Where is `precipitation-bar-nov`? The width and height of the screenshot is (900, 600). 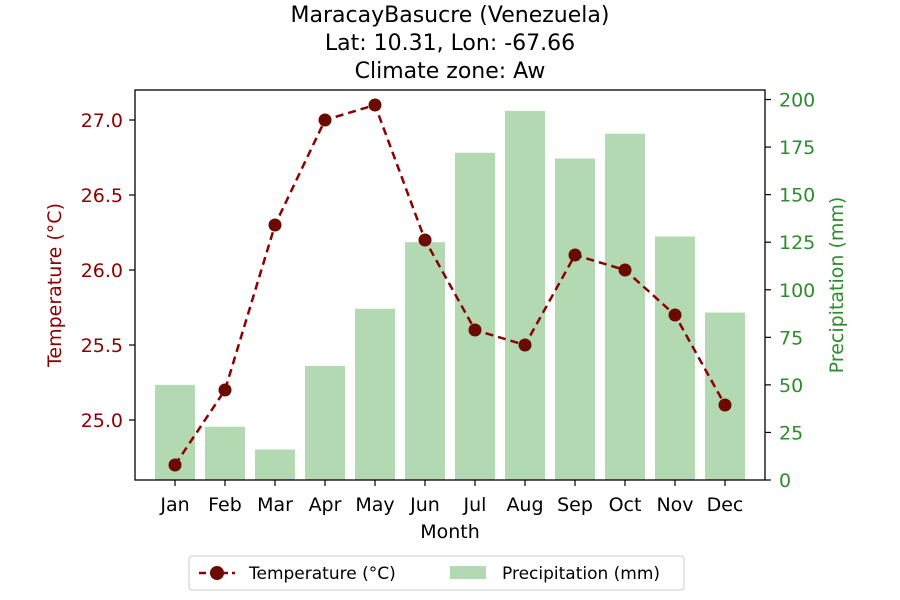 precipitation-bar-nov is located at coordinates (675, 358).